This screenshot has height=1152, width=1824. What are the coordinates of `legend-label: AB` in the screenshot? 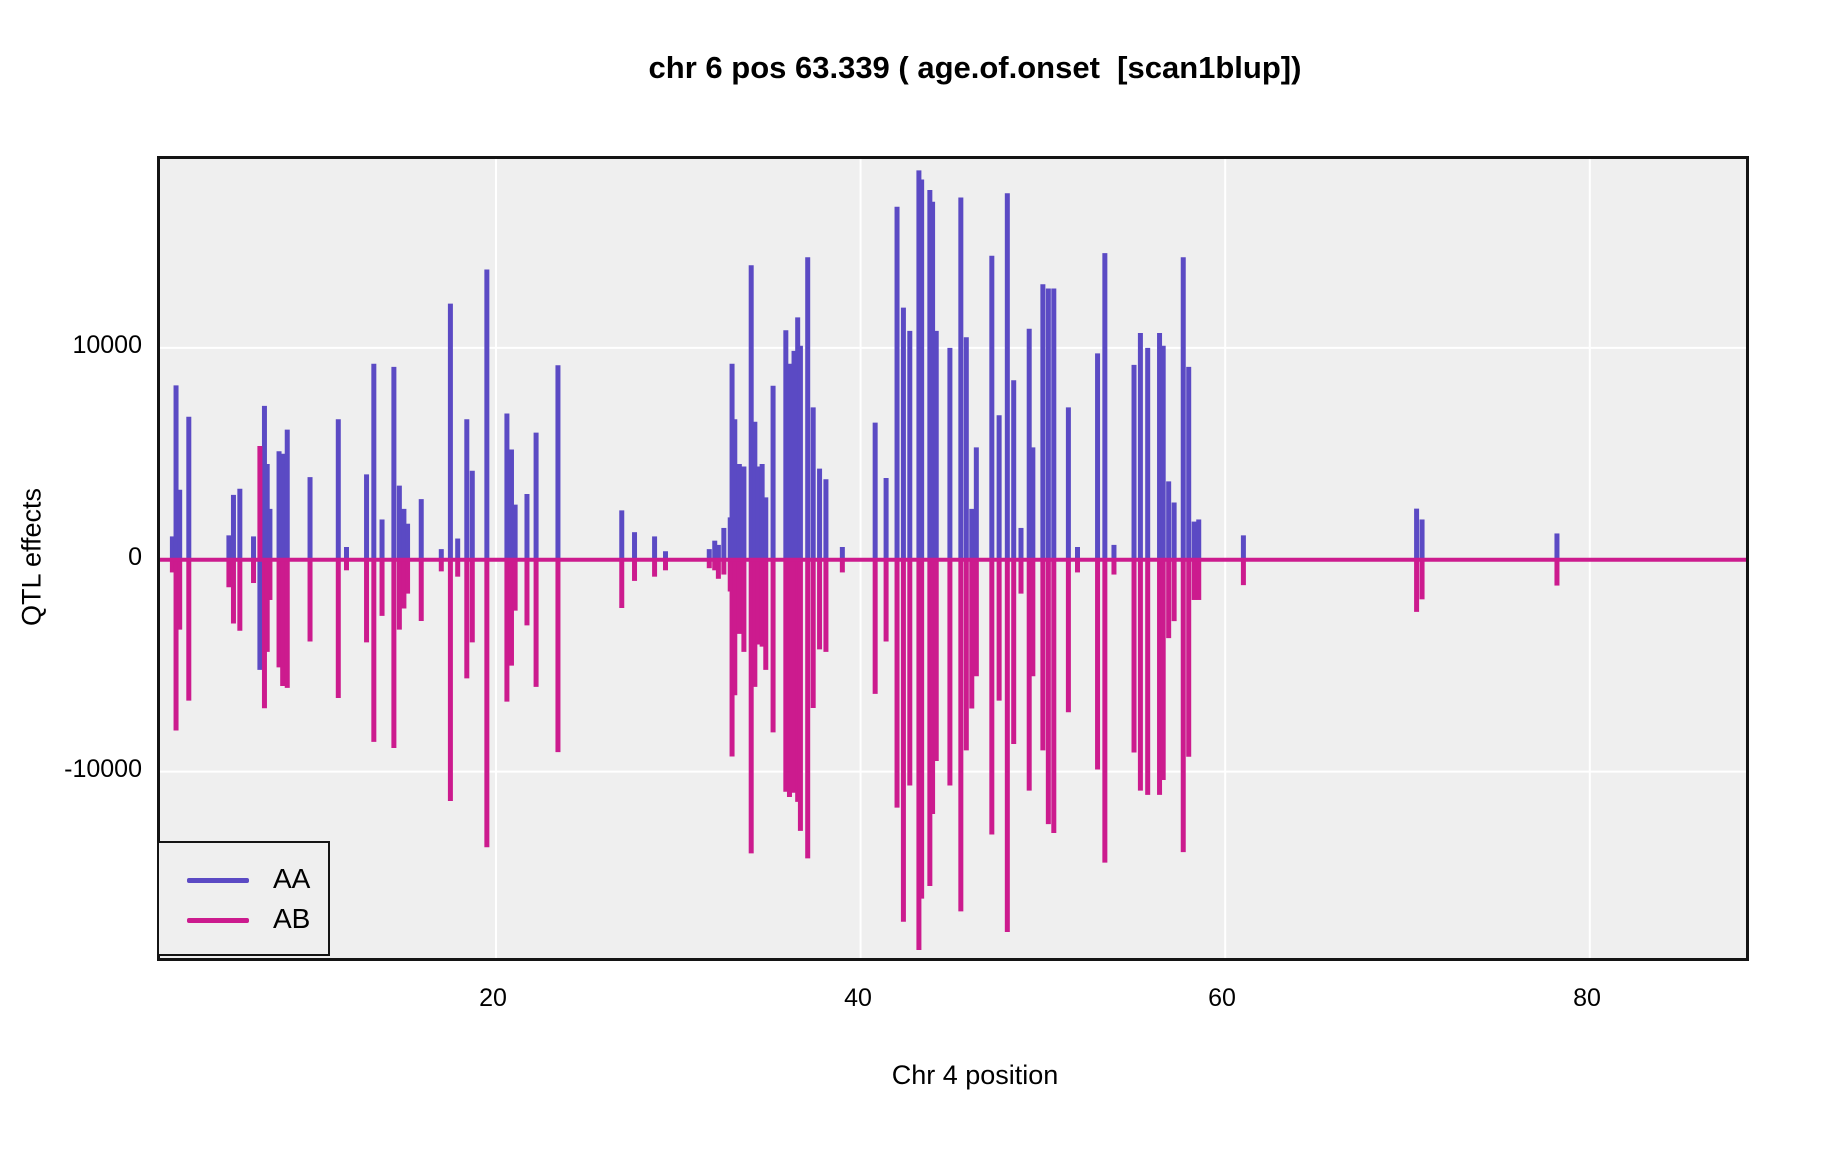 It's located at (292, 918).